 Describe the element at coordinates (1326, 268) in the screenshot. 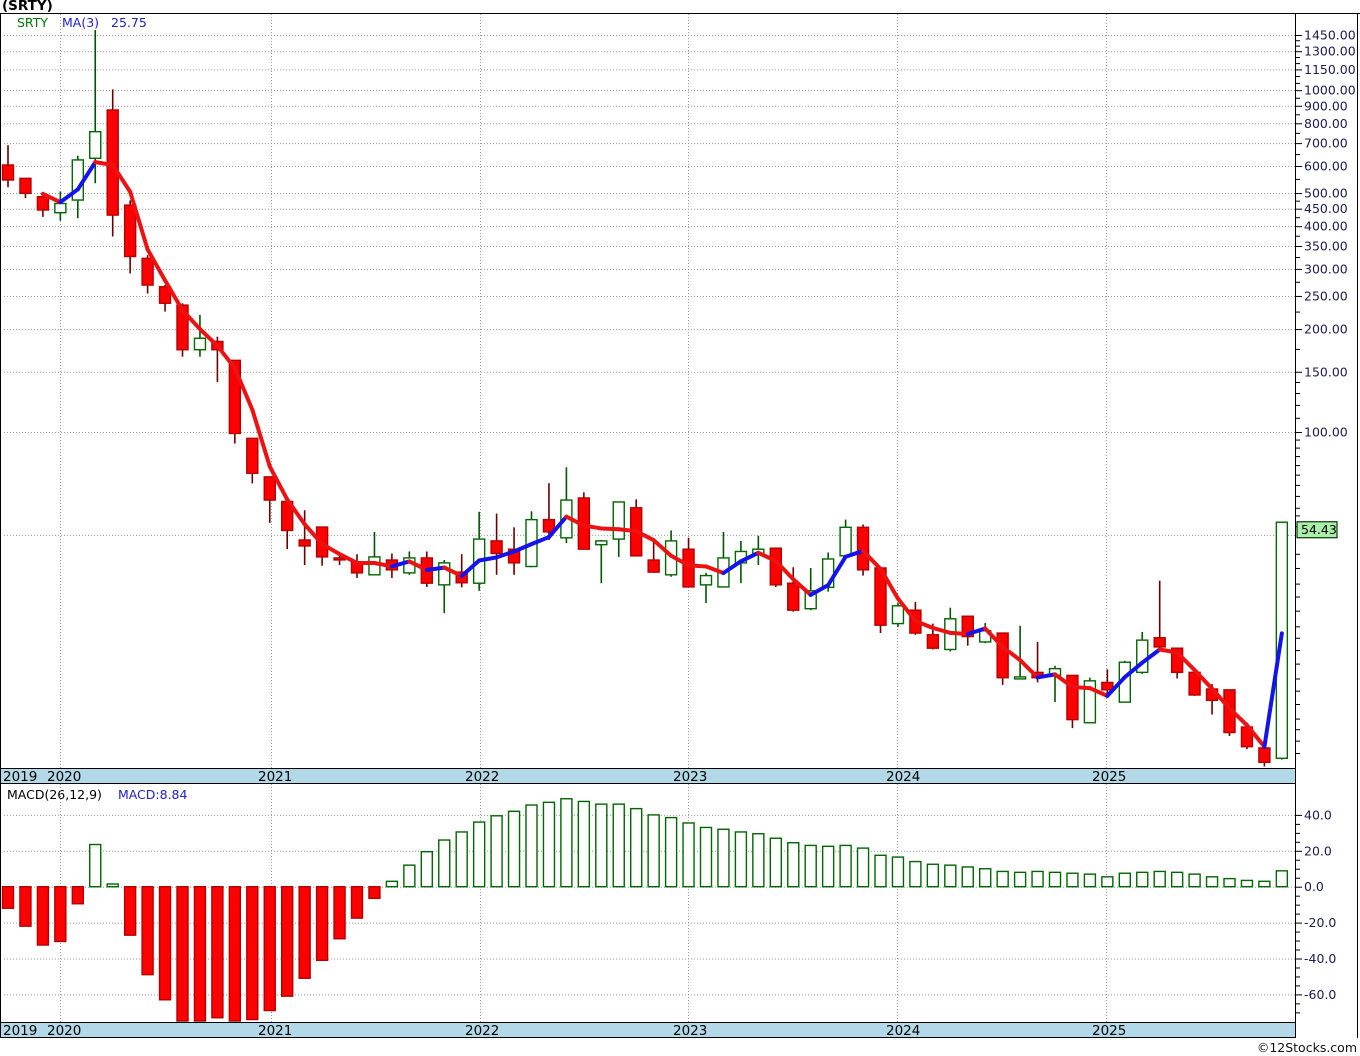

I see `axis-tick-label: 300.00` at that location.